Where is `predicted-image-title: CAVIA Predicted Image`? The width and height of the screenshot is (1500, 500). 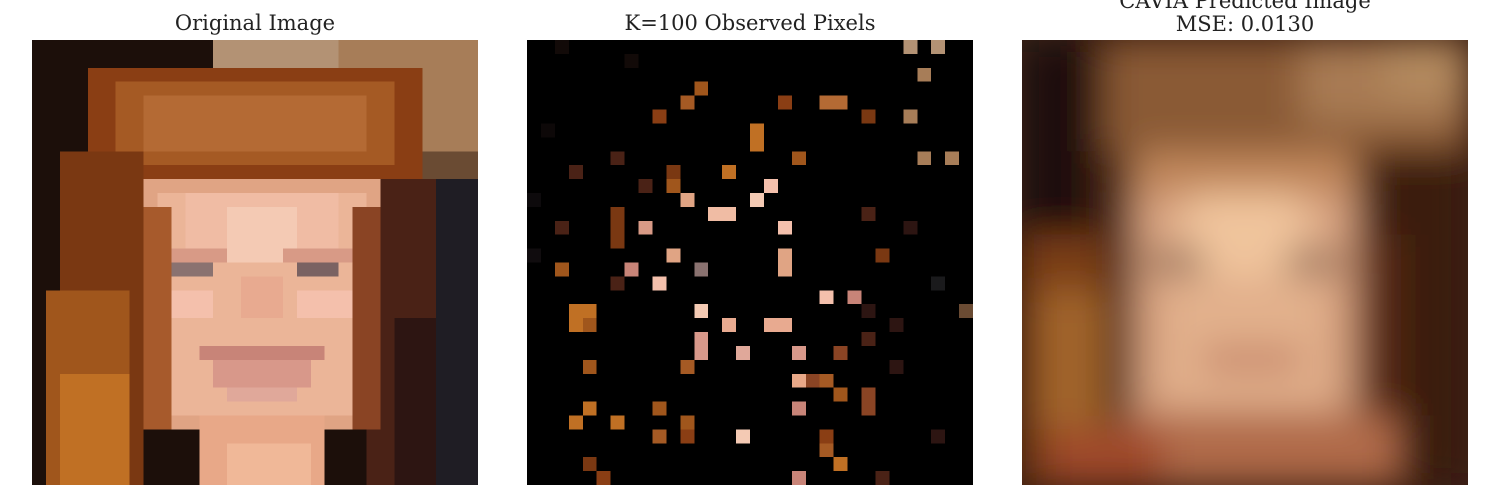
predicted-image-title: CAVIA Predicted Image is located at coordinates (1245, 6).